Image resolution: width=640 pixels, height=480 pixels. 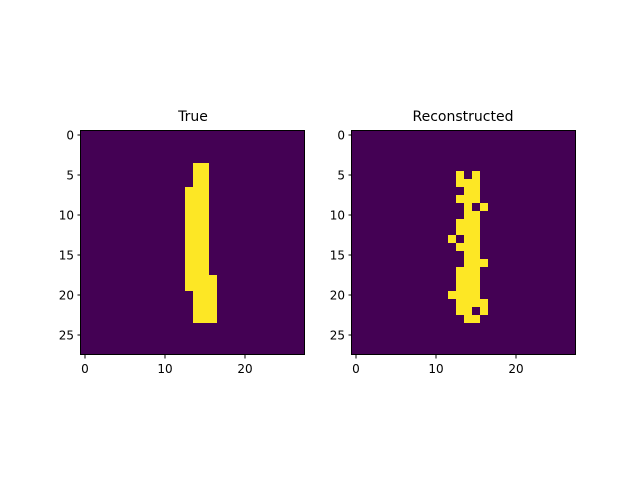 I want to click on x-axis-true: 0 10 20, so click(x=167, y=365).